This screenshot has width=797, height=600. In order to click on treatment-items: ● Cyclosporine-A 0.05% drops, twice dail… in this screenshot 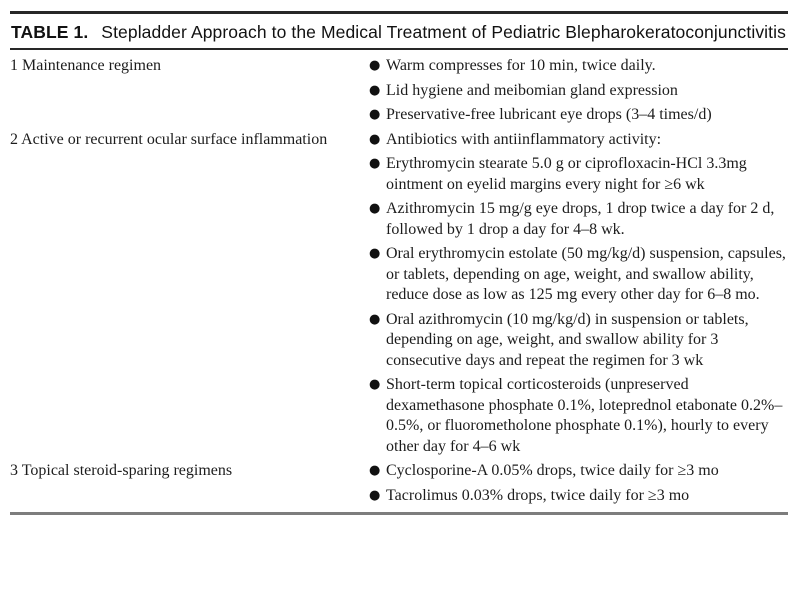, I will do `click(578, 485)`.